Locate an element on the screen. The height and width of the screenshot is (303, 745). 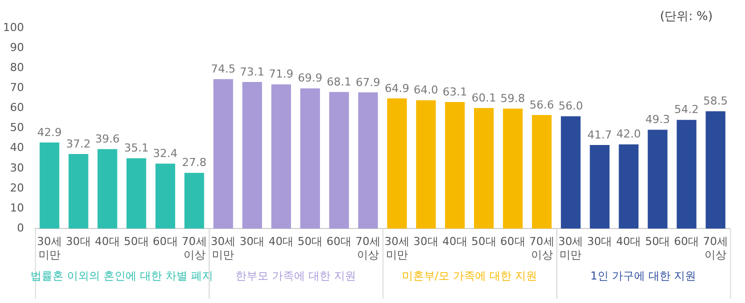
data-label: 59.8 is located at coordinates (513, 98).